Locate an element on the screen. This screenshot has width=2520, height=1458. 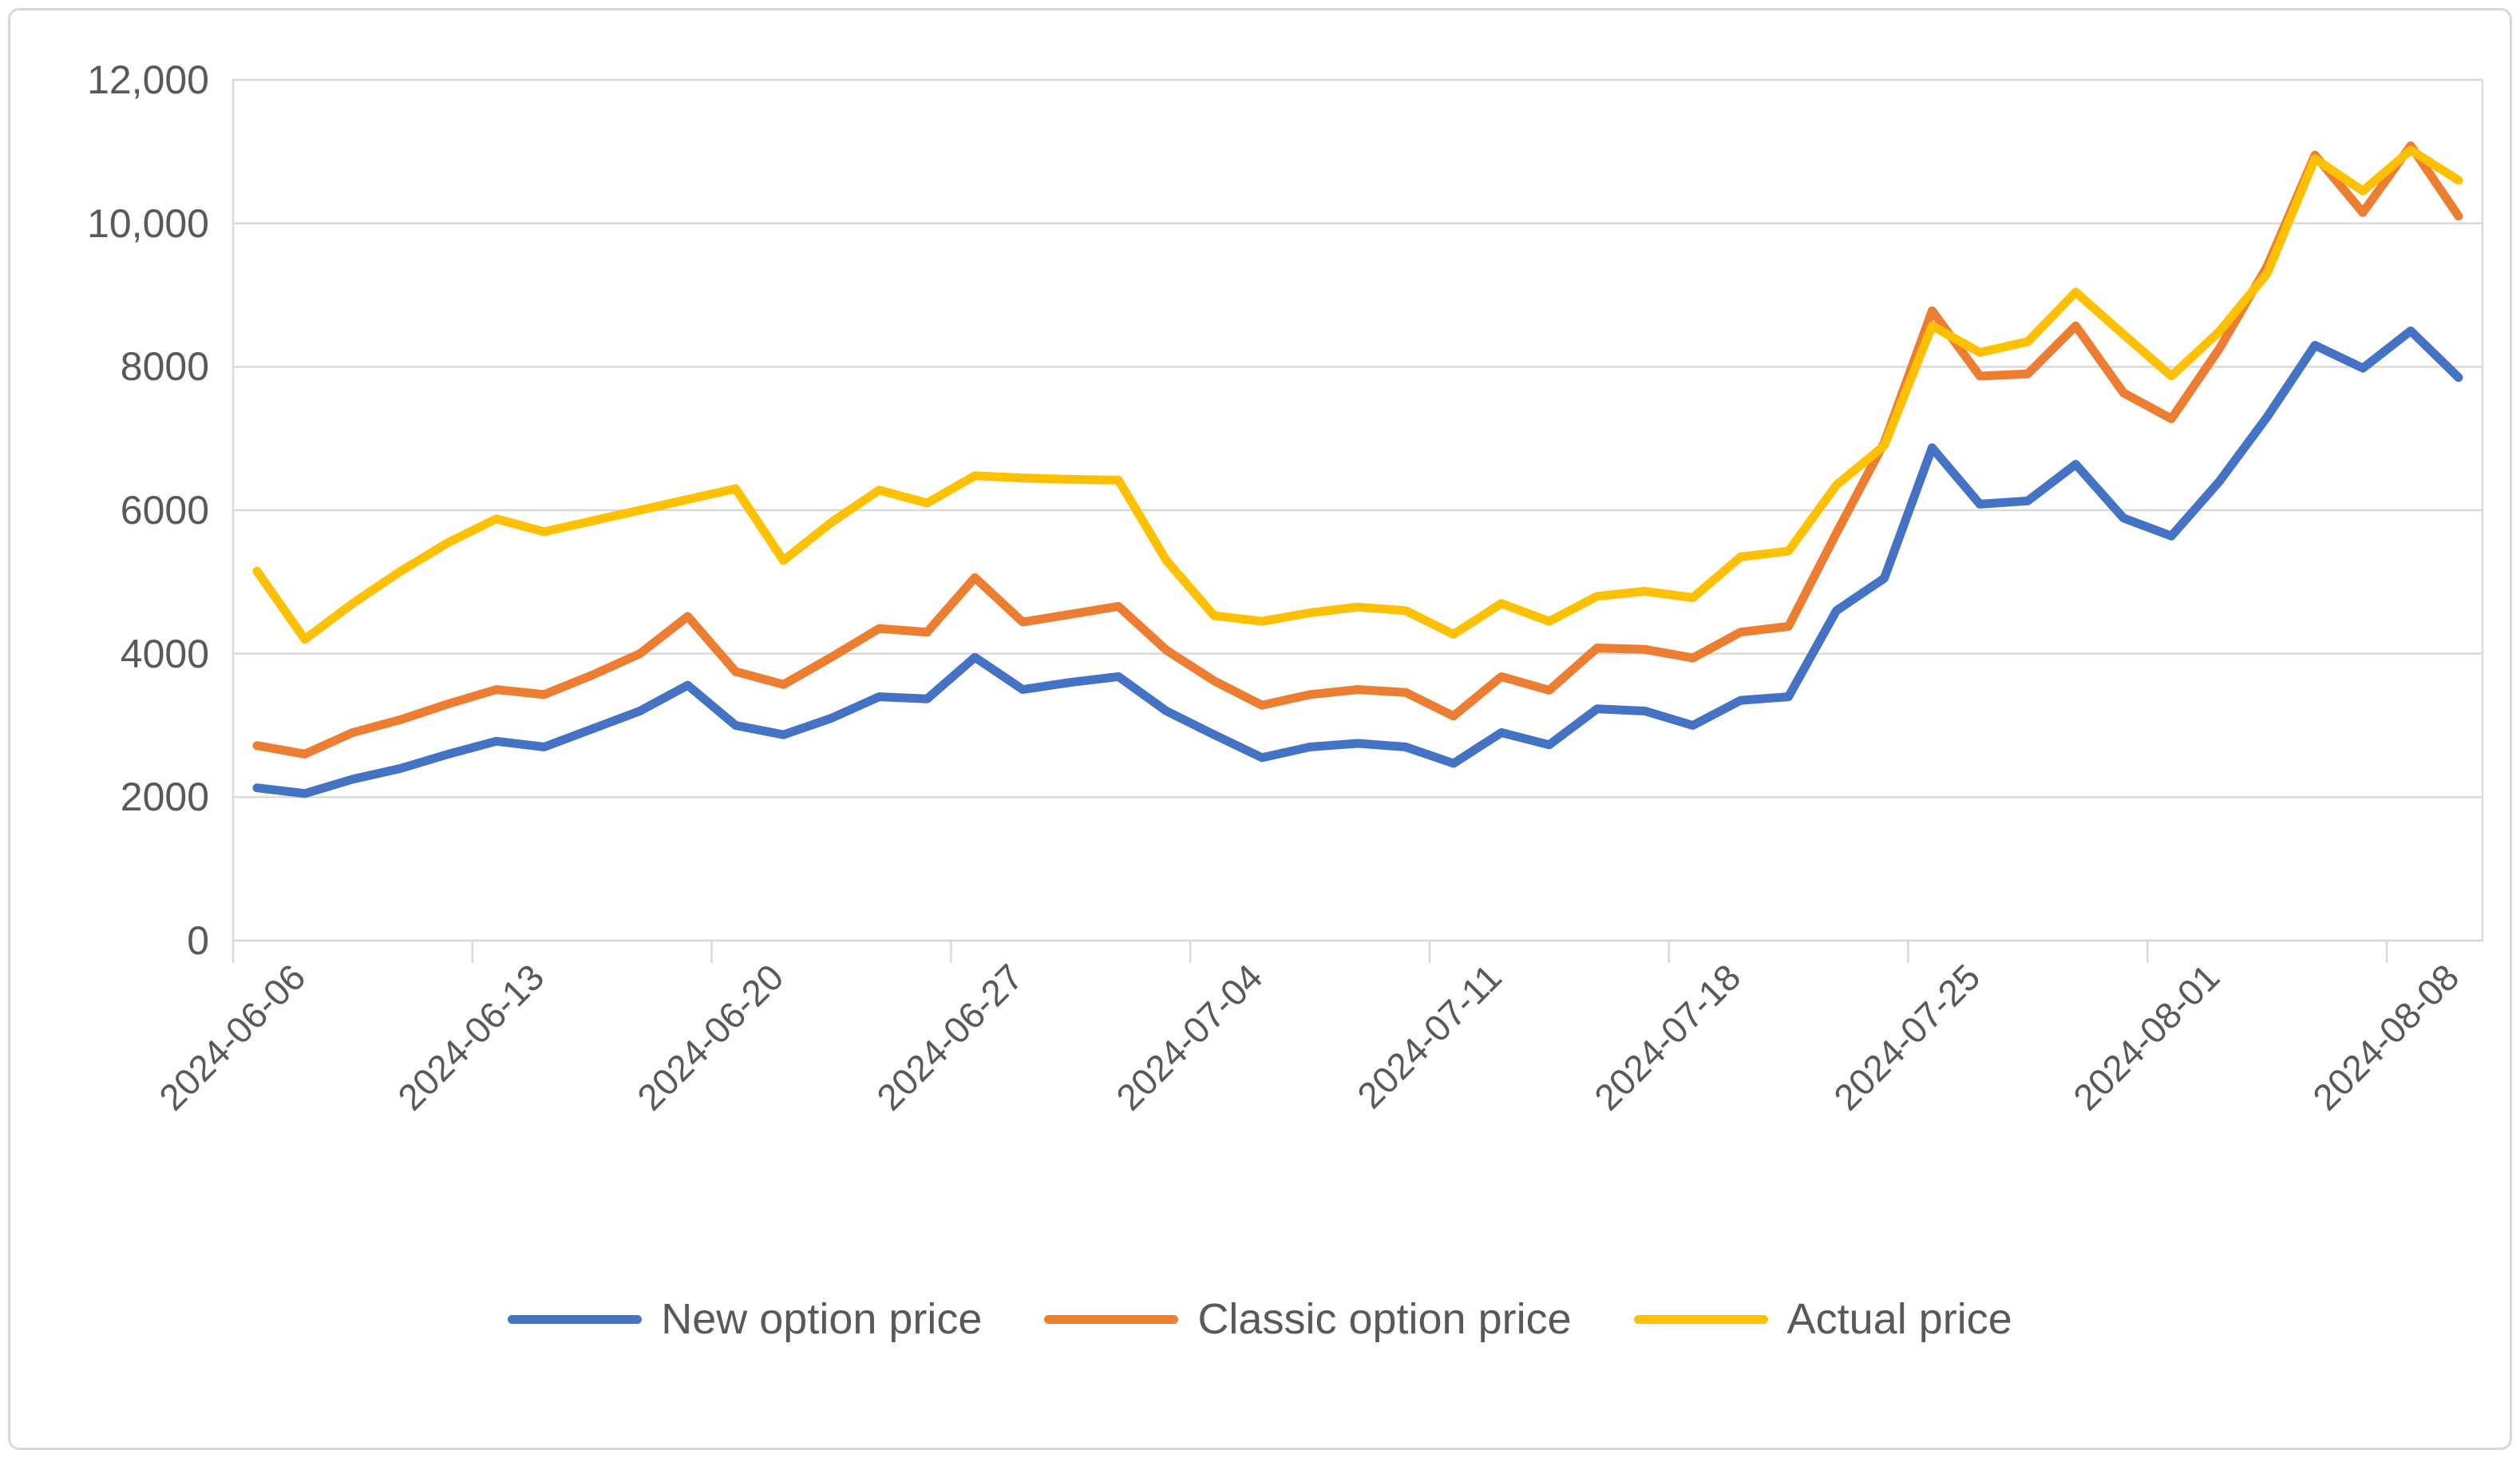
y-axis-label: 0 is located at coordinates (198, 940).